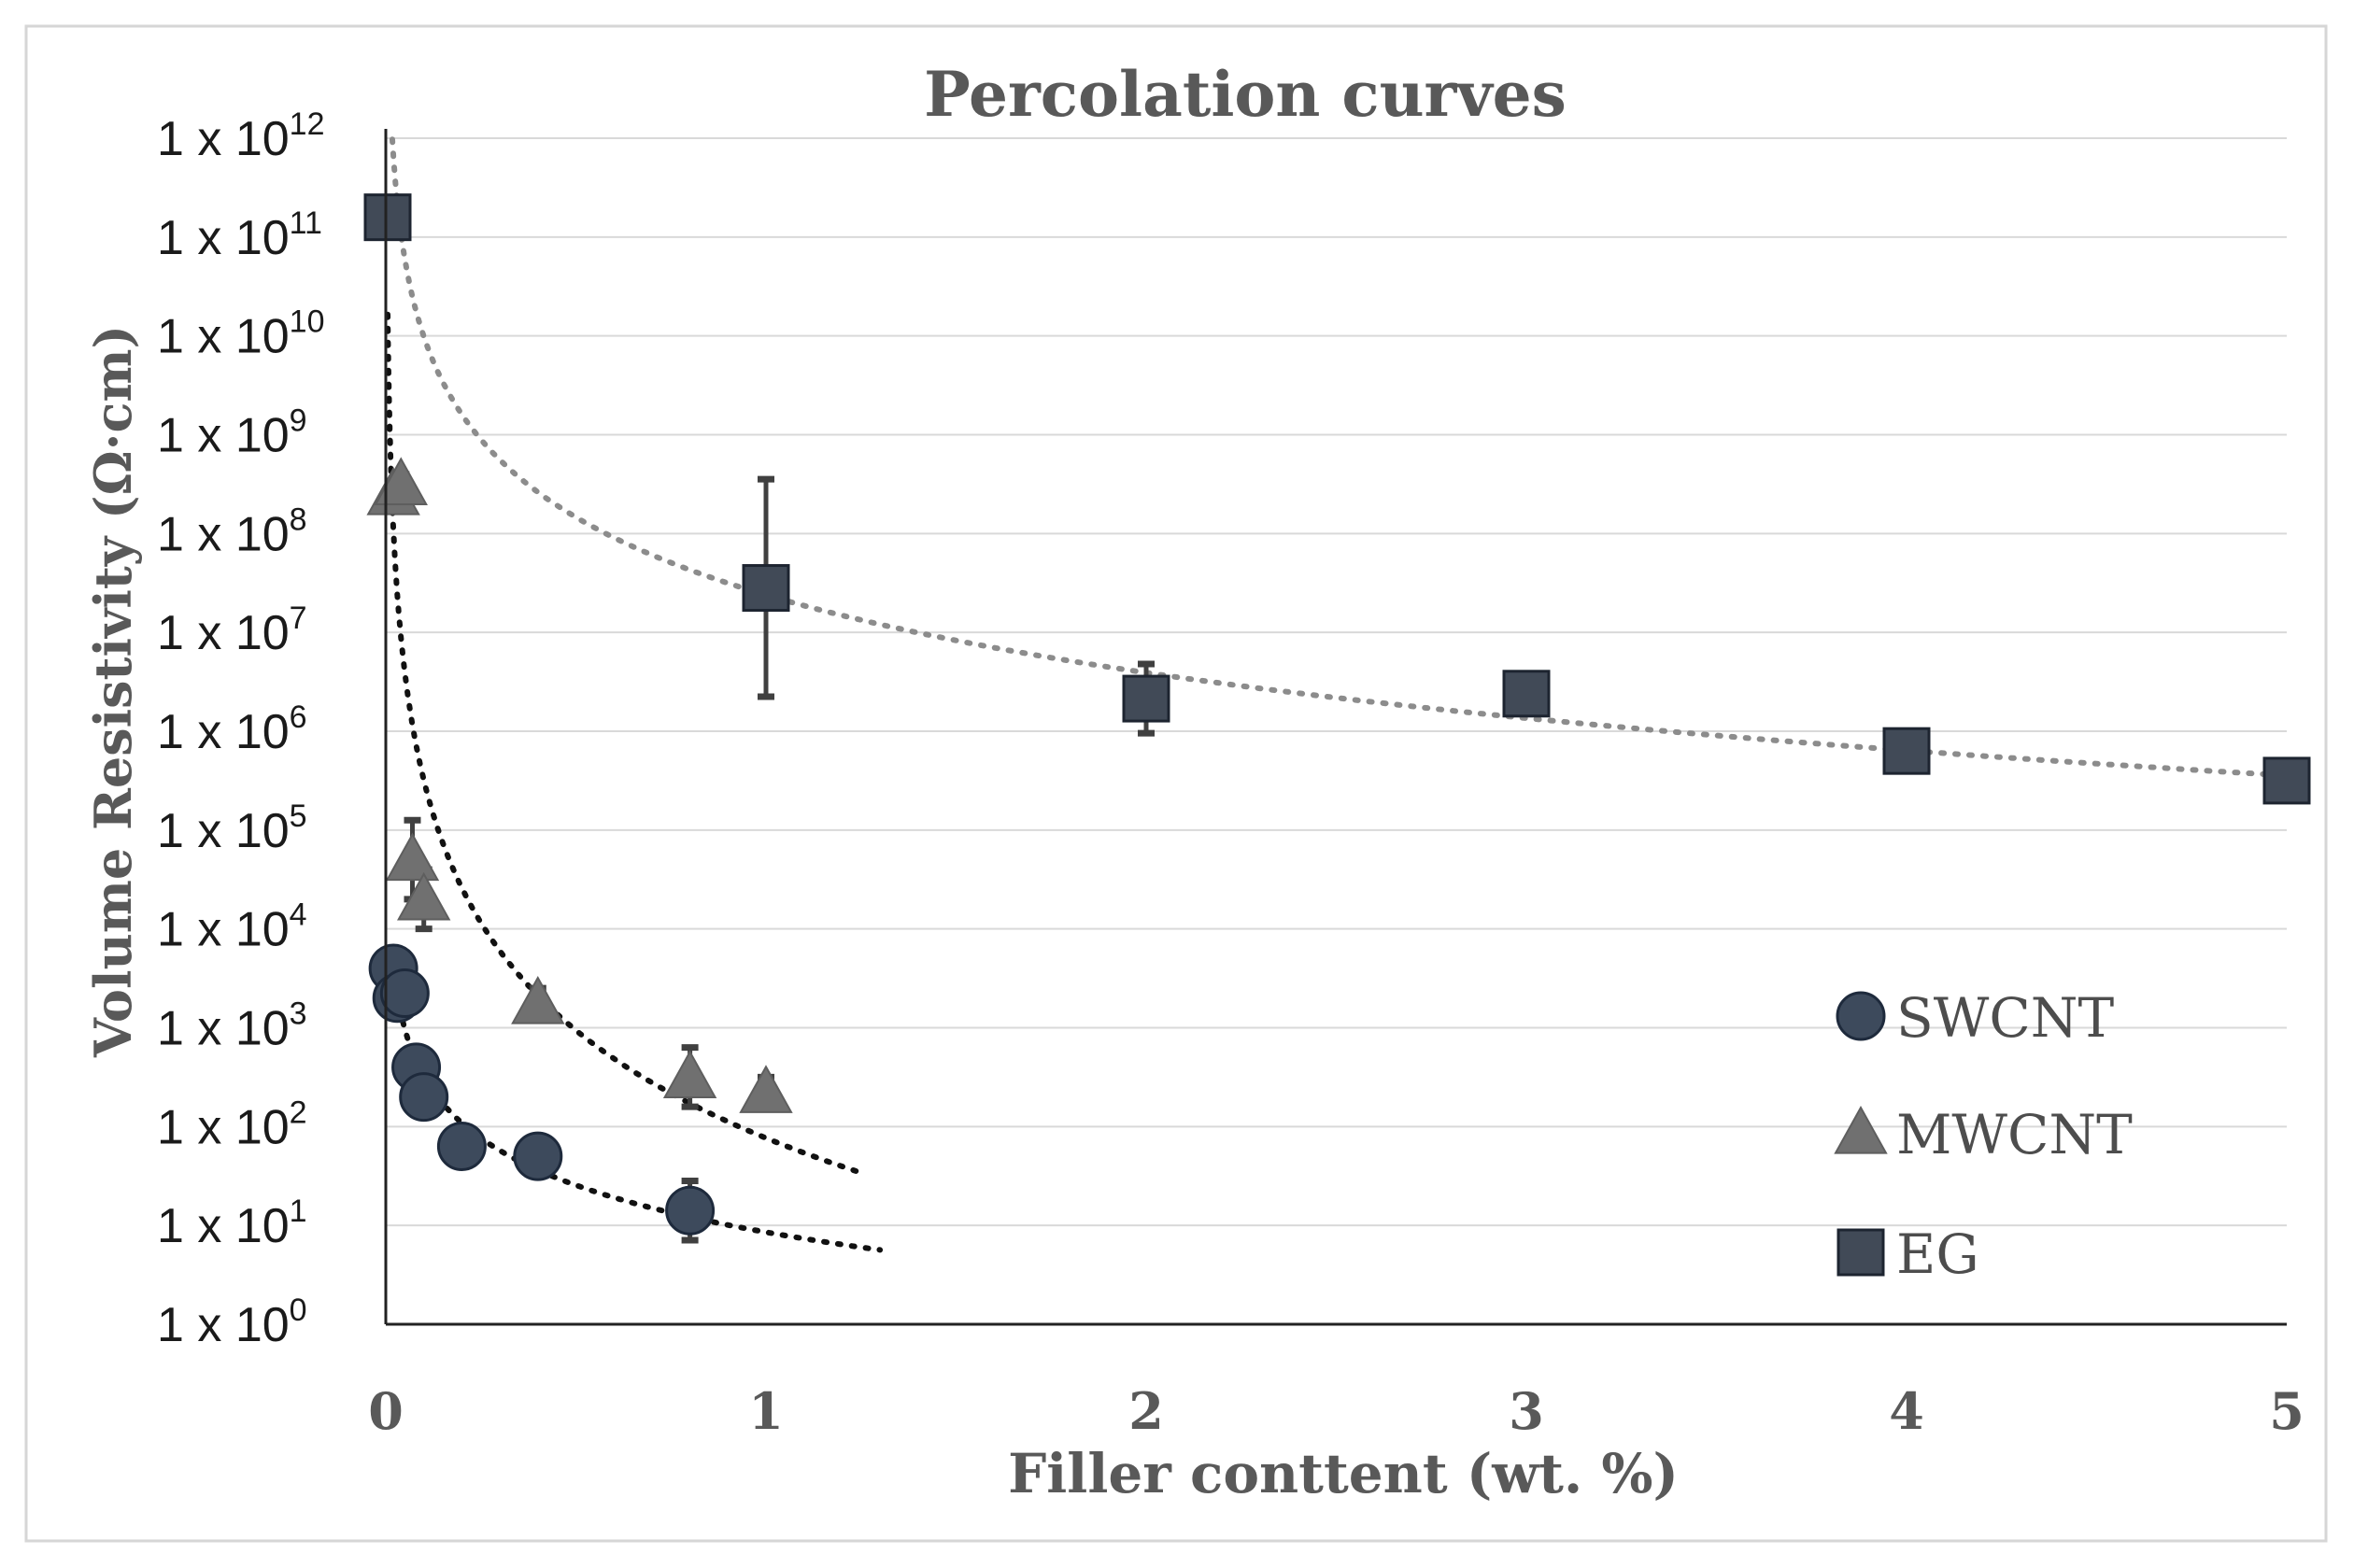 Image resolution: width=2354 pixels, height=1568 pixels. Describe the element at coordinates (232, 630) in the screenshot. I see `y-tick-label: 1 x 10⁷` at that location.